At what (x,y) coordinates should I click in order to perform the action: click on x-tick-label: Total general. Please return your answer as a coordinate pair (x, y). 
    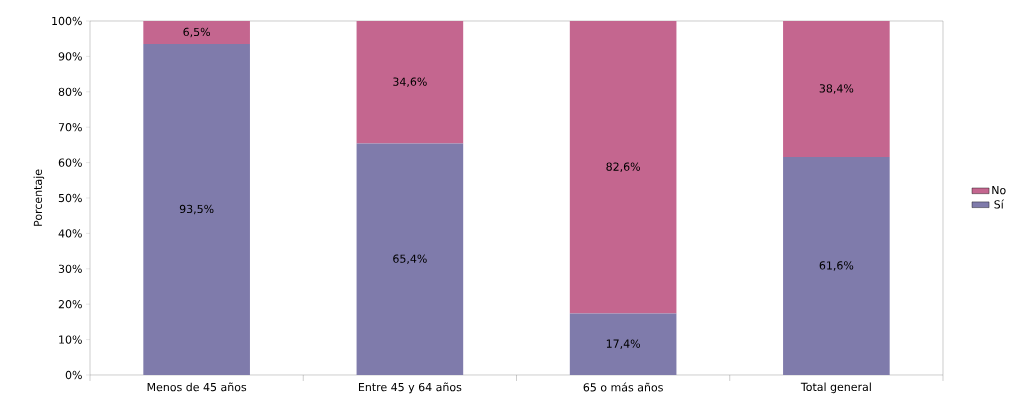
    Looking at the image, I should click on (835, 388).